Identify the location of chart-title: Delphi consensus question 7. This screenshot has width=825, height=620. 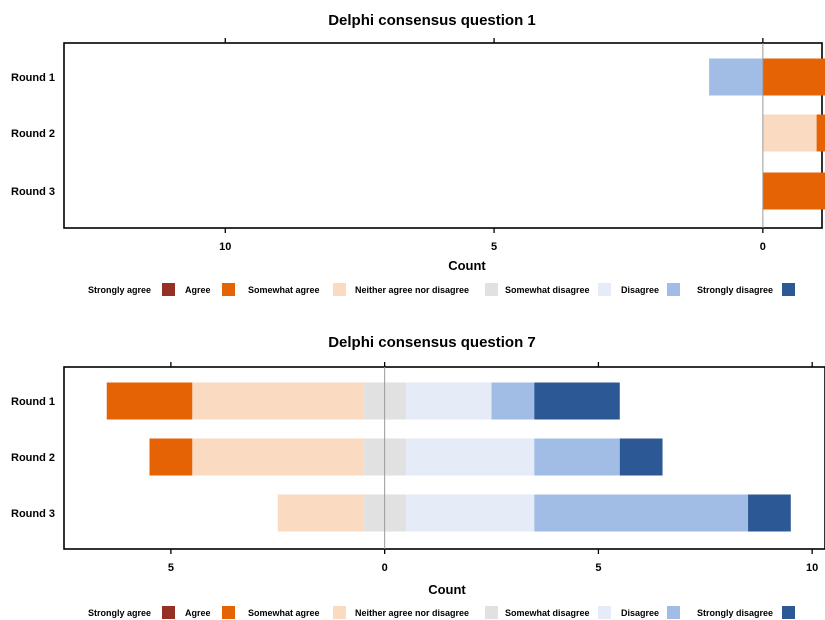
(432, 342).